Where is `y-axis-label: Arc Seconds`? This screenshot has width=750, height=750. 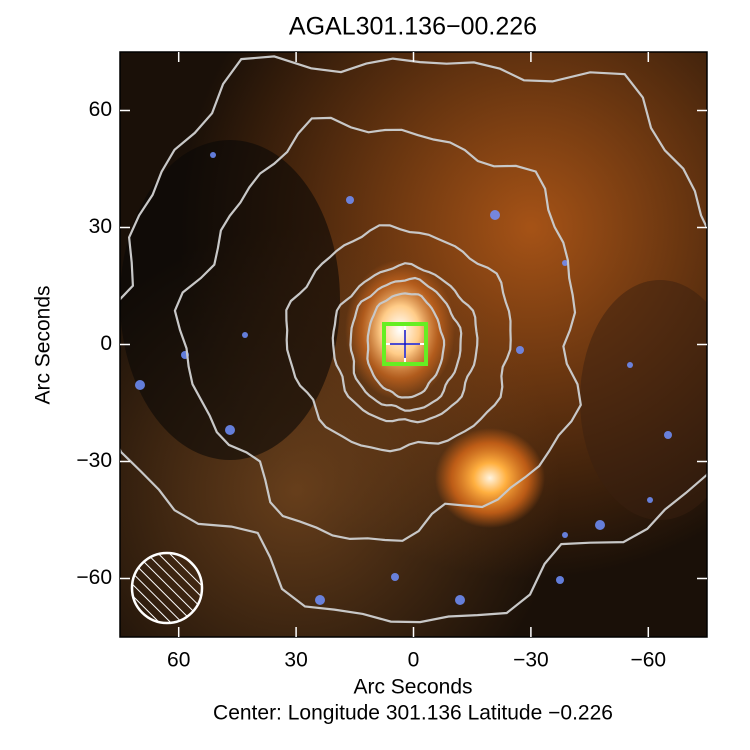 y-axis-label: Arc Seconds is located at coordinates (43, 344).